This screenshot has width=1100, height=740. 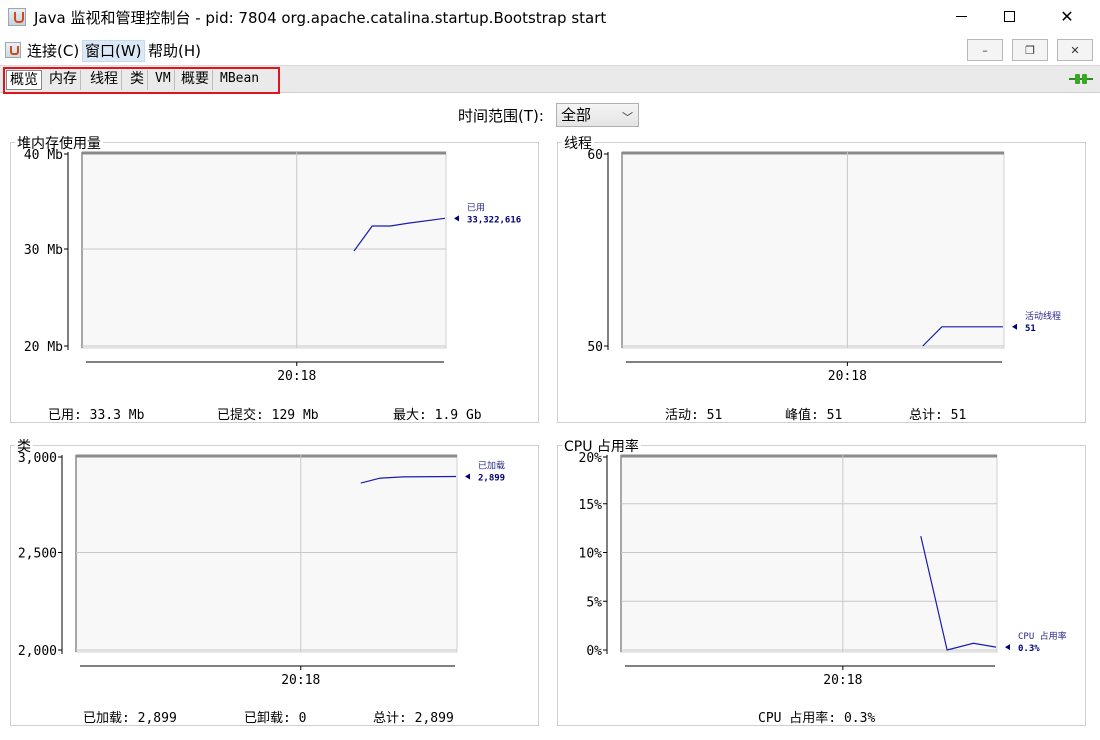 What do you see at coordinates (408, 479) in the screenshot?
I see `classes-series-line` at bounding box center [408, 479].